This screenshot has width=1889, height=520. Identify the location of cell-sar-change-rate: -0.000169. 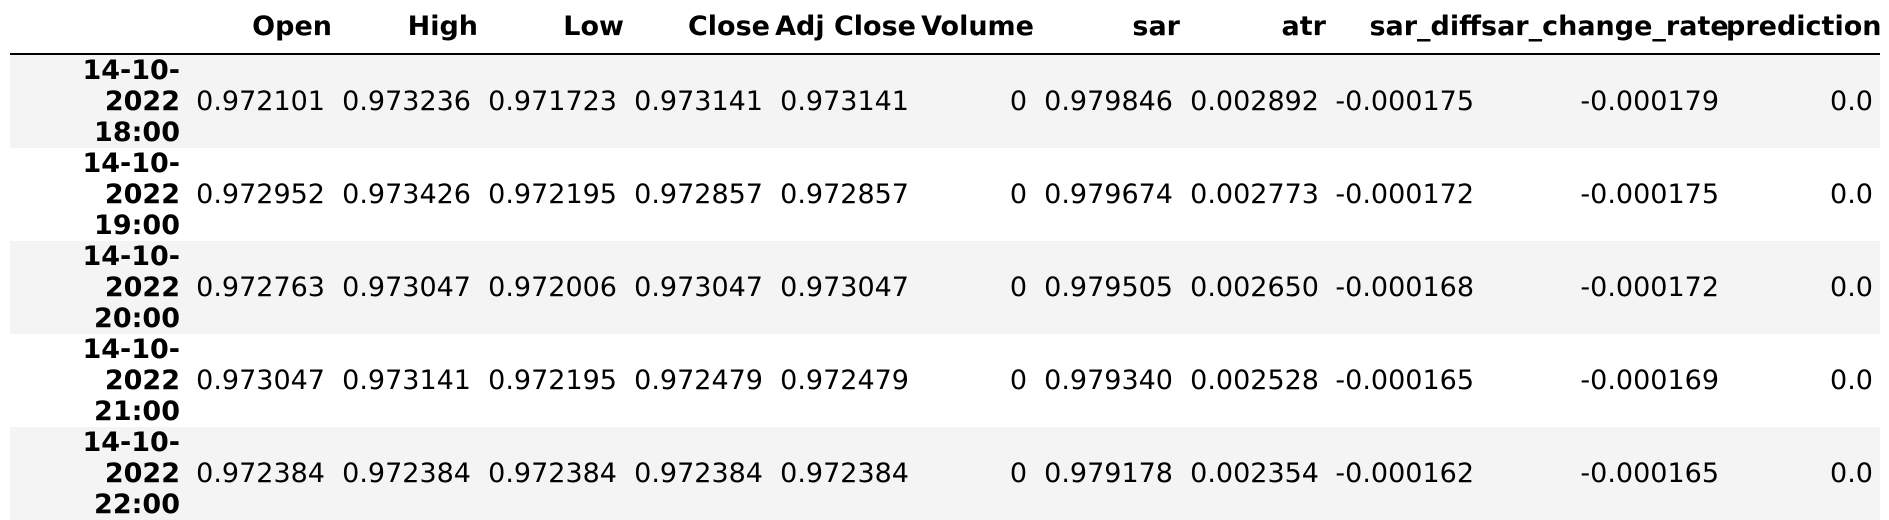
(1649, 380).